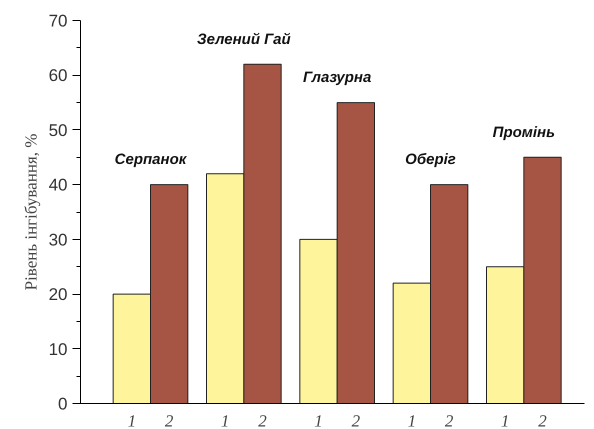  What do you see at coordinates (58, 76) in the screenshot?
I see `y-tick-label: 60` at bounding box center [58, 76].